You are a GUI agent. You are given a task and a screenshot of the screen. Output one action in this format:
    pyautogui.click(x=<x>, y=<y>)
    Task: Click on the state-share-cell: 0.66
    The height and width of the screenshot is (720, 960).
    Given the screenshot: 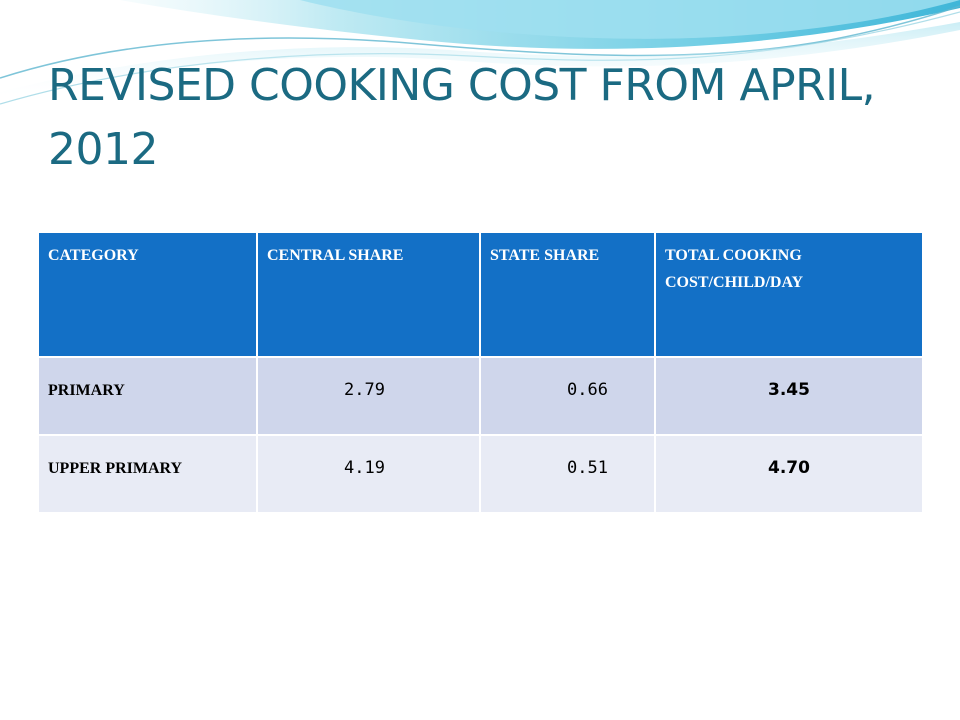 What is the action you would take?
    pyautogui.click(x=567, y=396)
    